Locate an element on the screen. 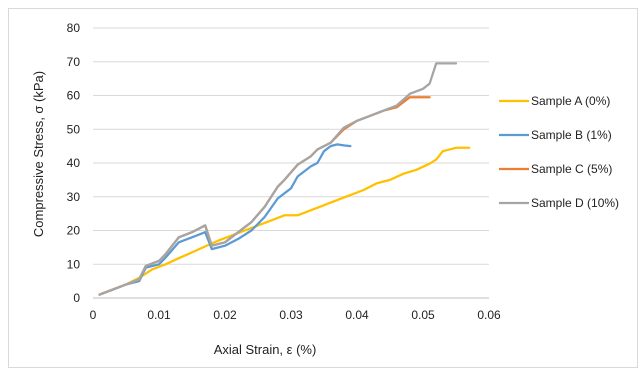 The height and width of the screenshot is (373, 642). y-tick-label: 0 is located at coordinates (76, 298).